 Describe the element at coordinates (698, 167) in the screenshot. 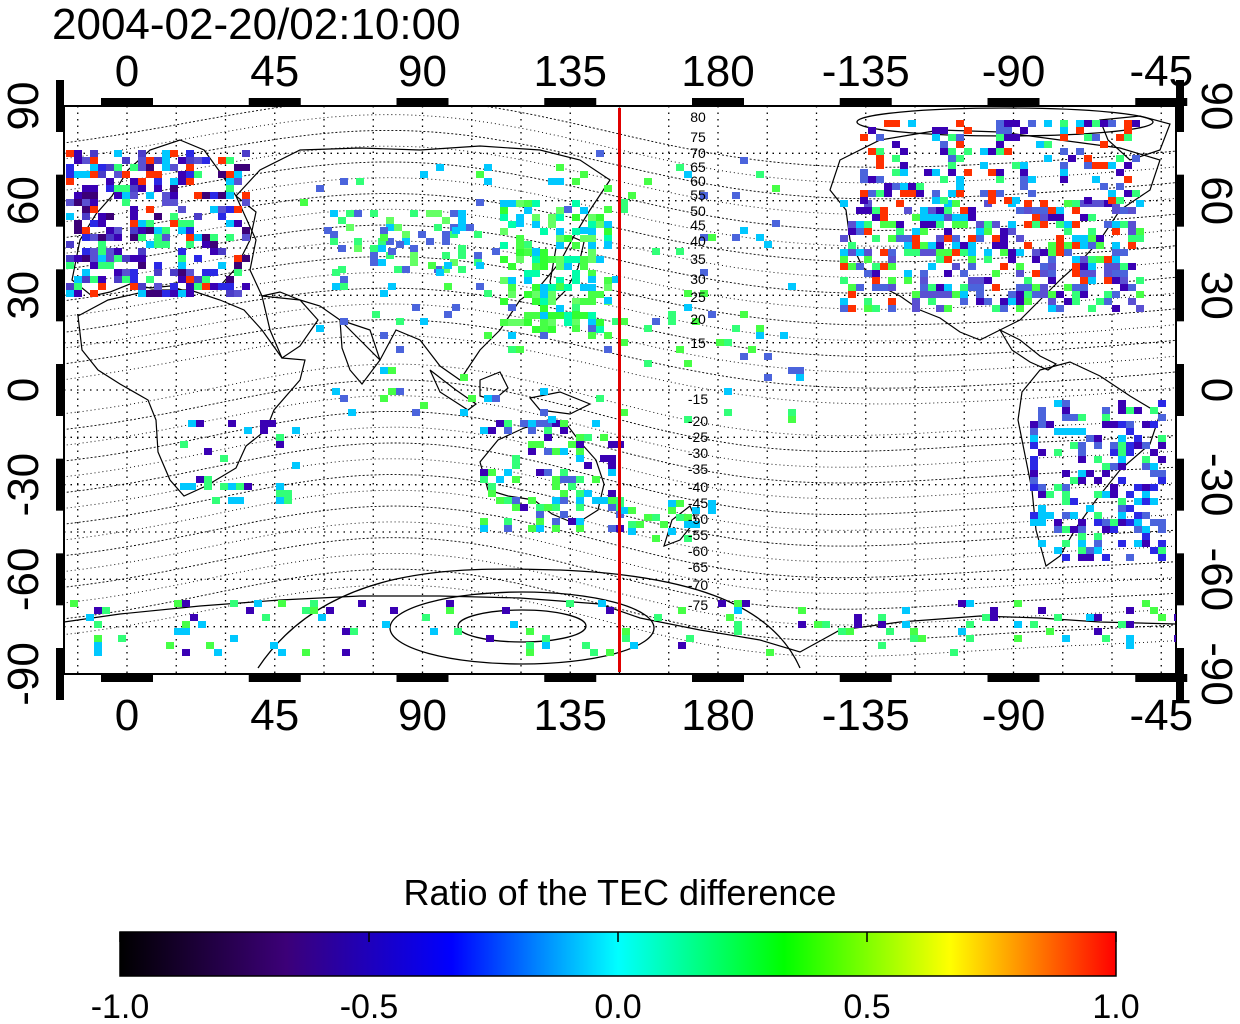

I see `contour-label: 65` at that location.